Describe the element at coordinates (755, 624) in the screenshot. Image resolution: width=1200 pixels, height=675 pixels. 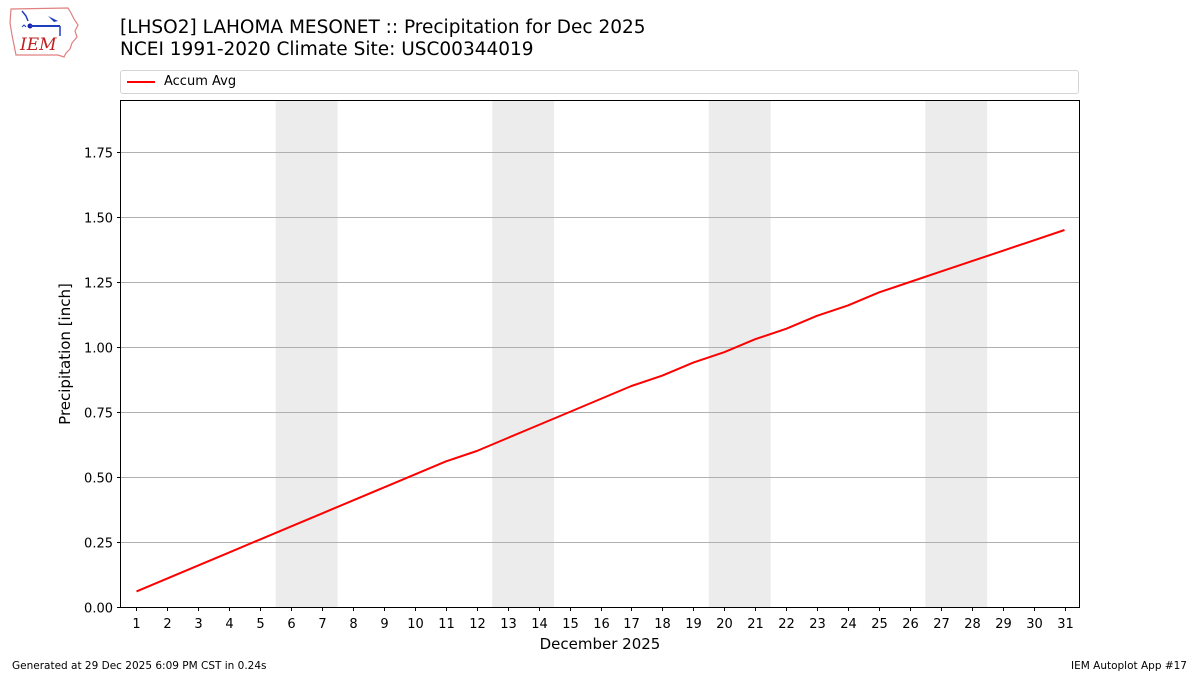
I see `x-tick-label: 21` at that location.